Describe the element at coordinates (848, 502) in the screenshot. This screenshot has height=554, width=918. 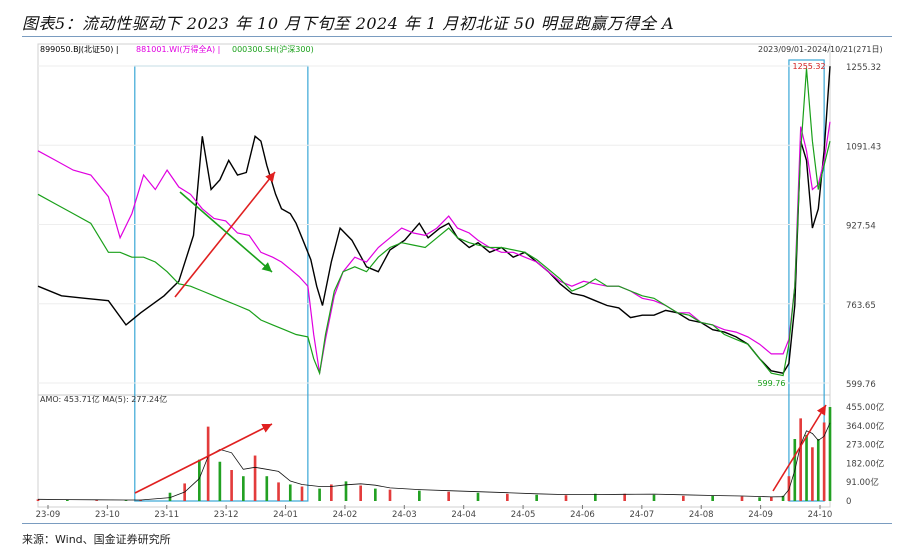
I see `volume-tick-label: 0` at that location.